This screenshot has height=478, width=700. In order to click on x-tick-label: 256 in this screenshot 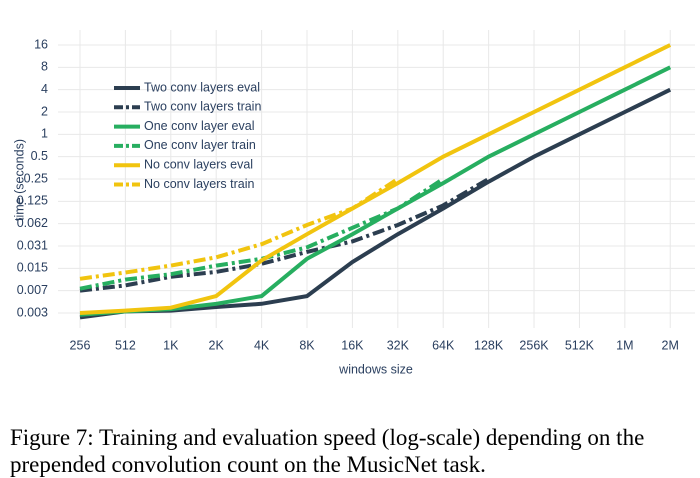, I will do `click(80, 345)`.